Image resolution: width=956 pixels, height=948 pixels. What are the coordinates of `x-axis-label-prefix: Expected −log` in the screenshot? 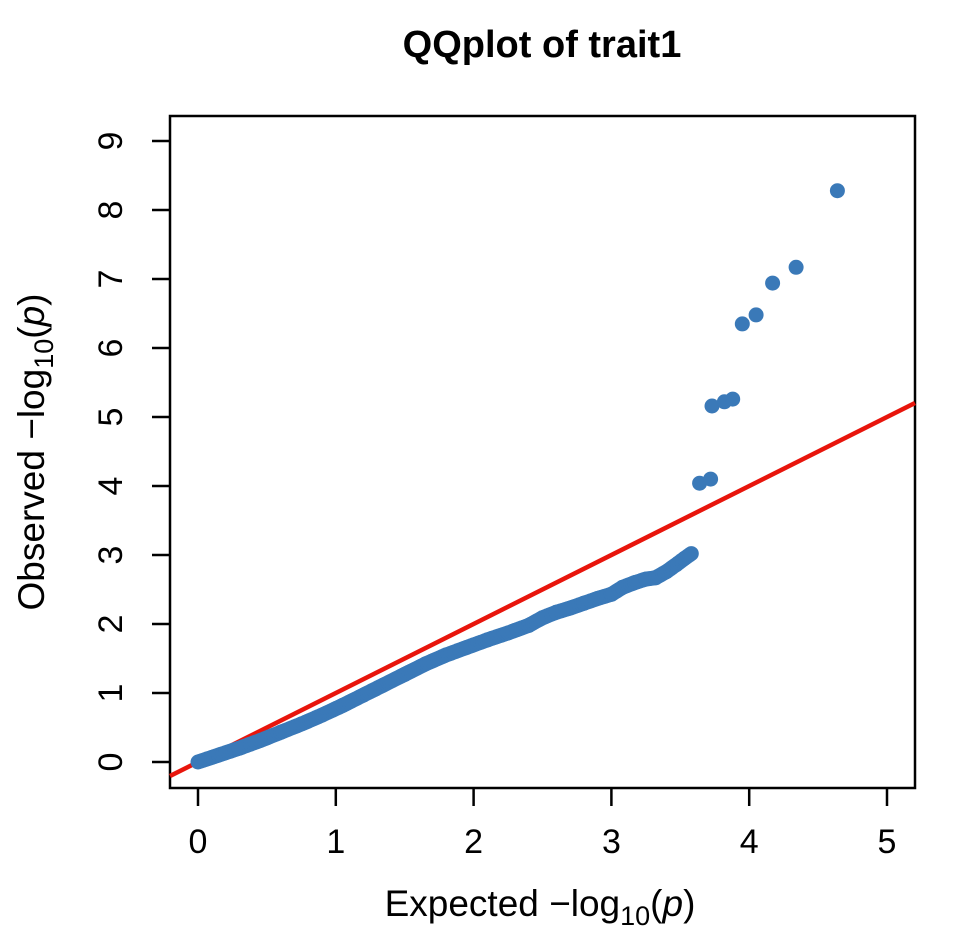 It's located at (503, 903).